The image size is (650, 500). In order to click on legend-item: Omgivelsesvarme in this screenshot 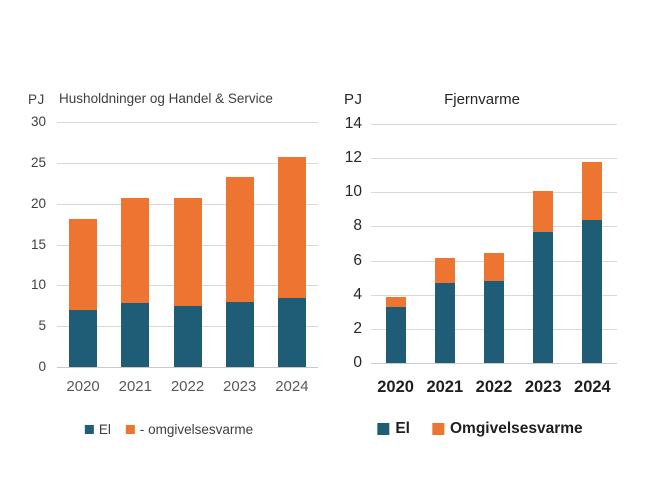, I will do `click(507, 429)`.